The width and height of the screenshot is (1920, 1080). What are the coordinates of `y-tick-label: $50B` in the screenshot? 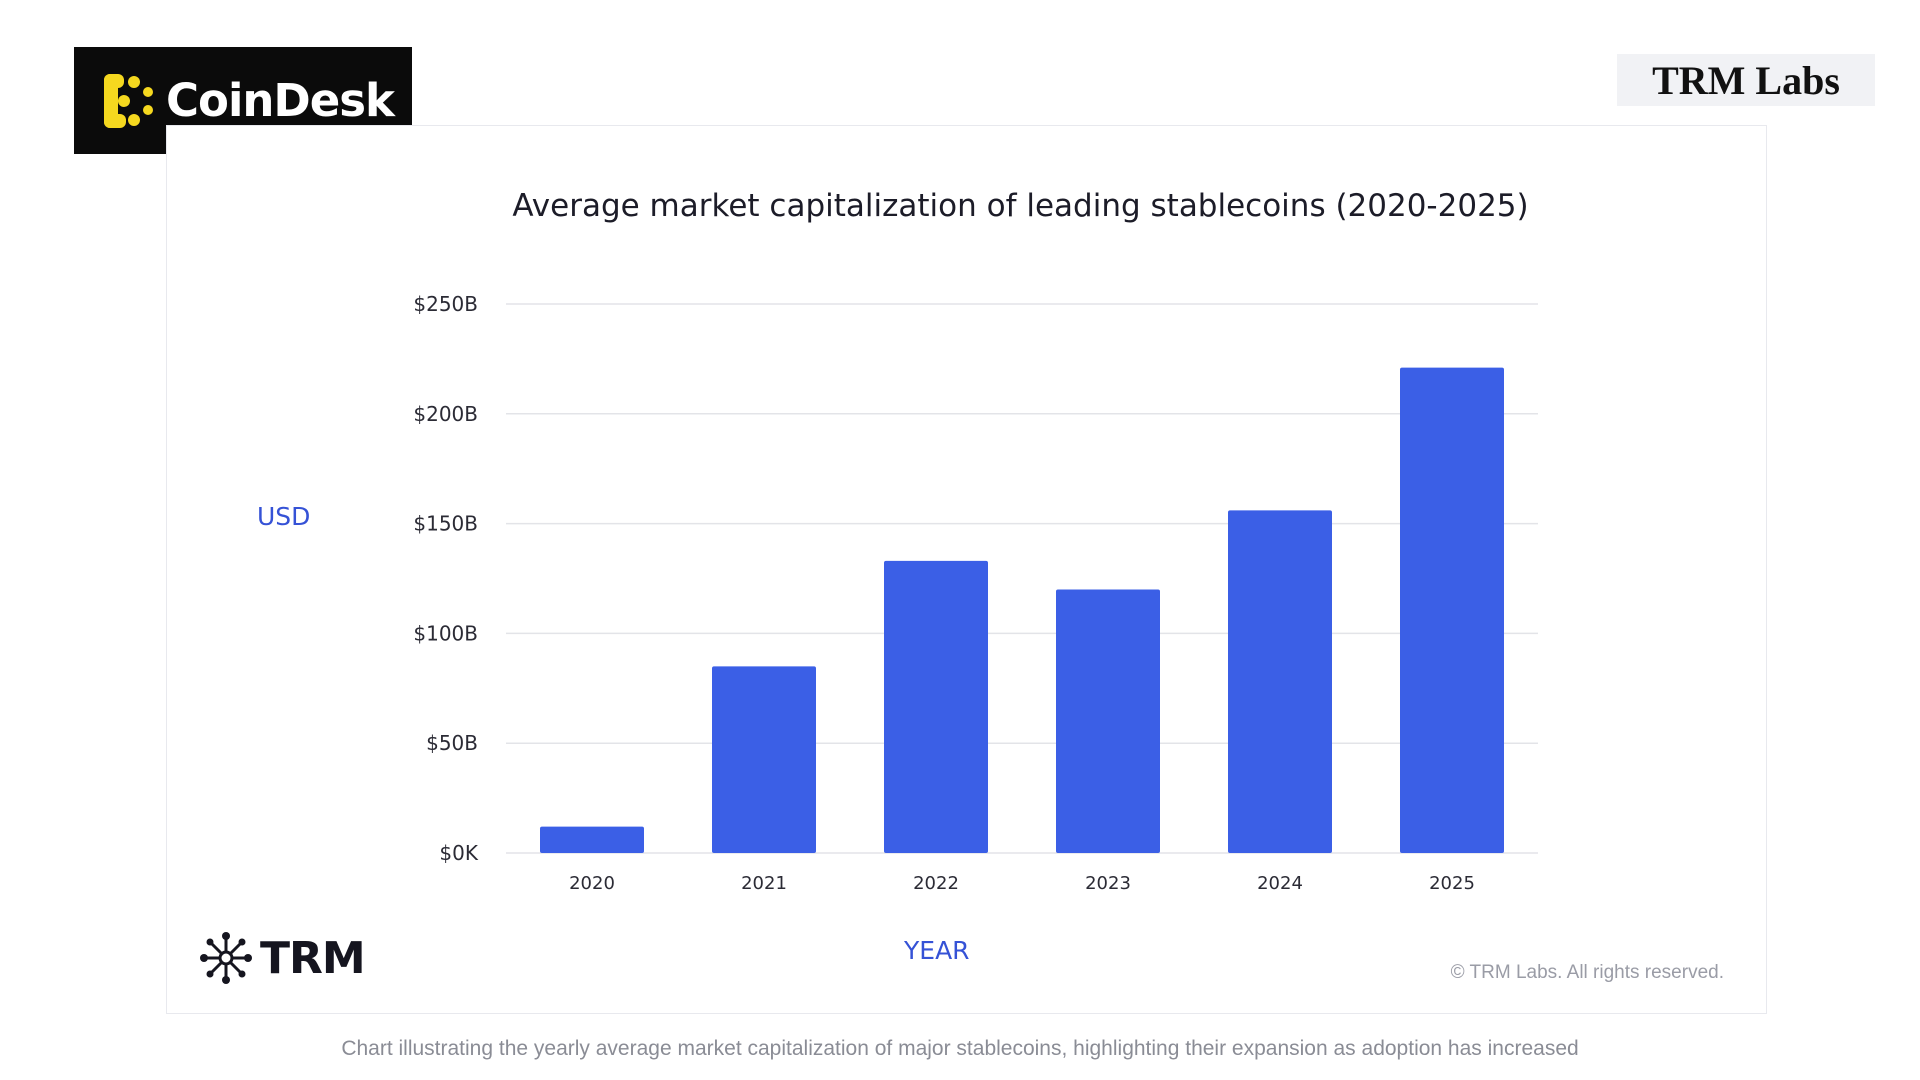 It's located at (452, 743).